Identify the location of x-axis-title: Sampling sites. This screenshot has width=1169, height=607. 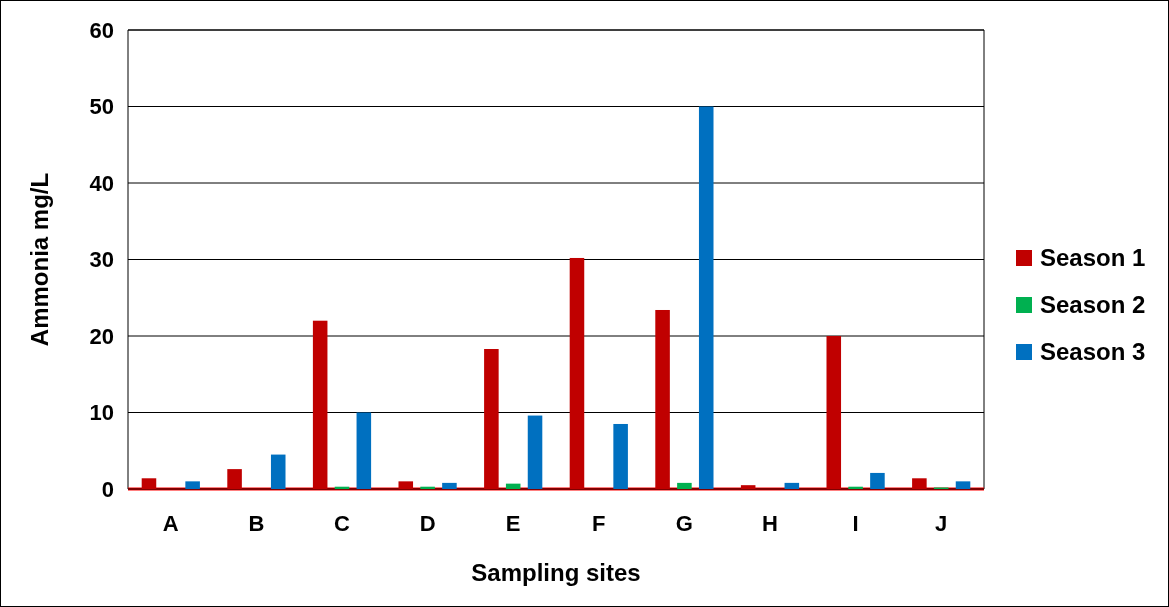
(556, 572).